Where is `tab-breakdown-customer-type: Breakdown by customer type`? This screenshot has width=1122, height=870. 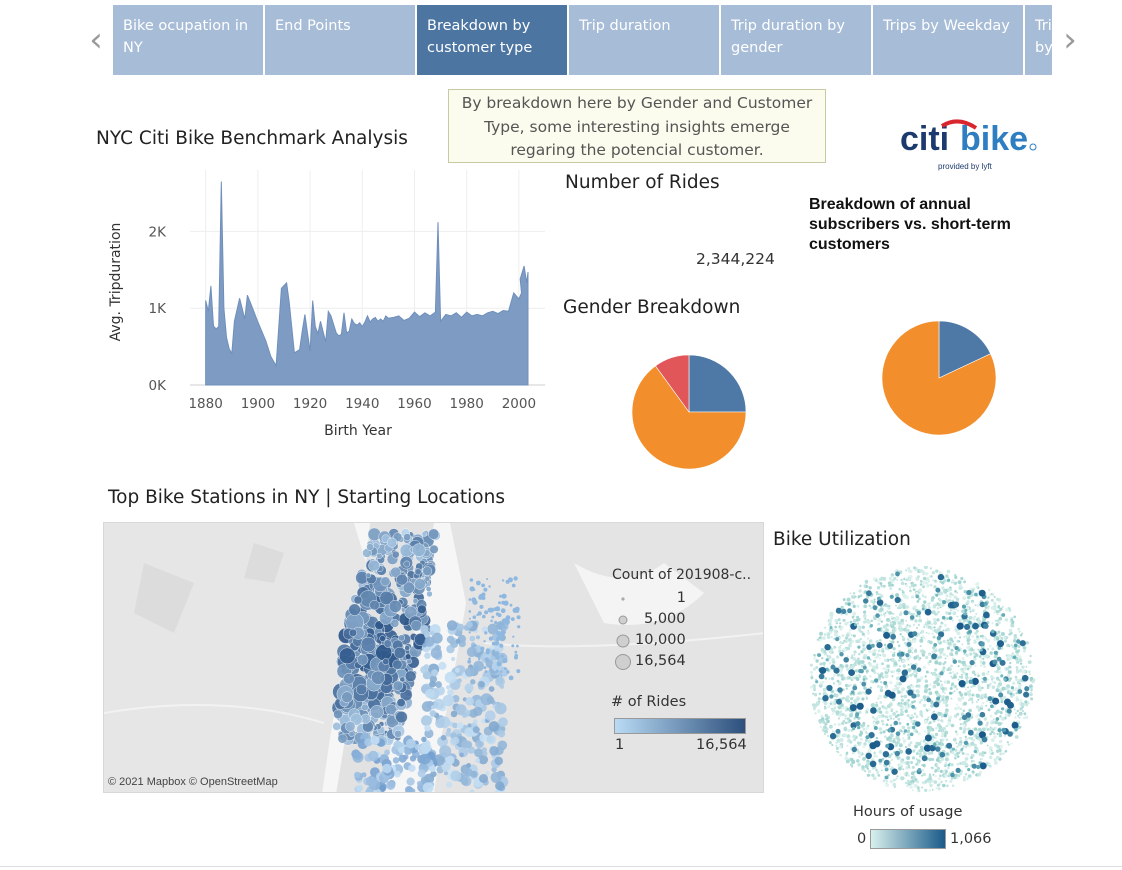 tab-breakdown-customer-type: Breakdown by customer type is located at coordinates (492, 40).